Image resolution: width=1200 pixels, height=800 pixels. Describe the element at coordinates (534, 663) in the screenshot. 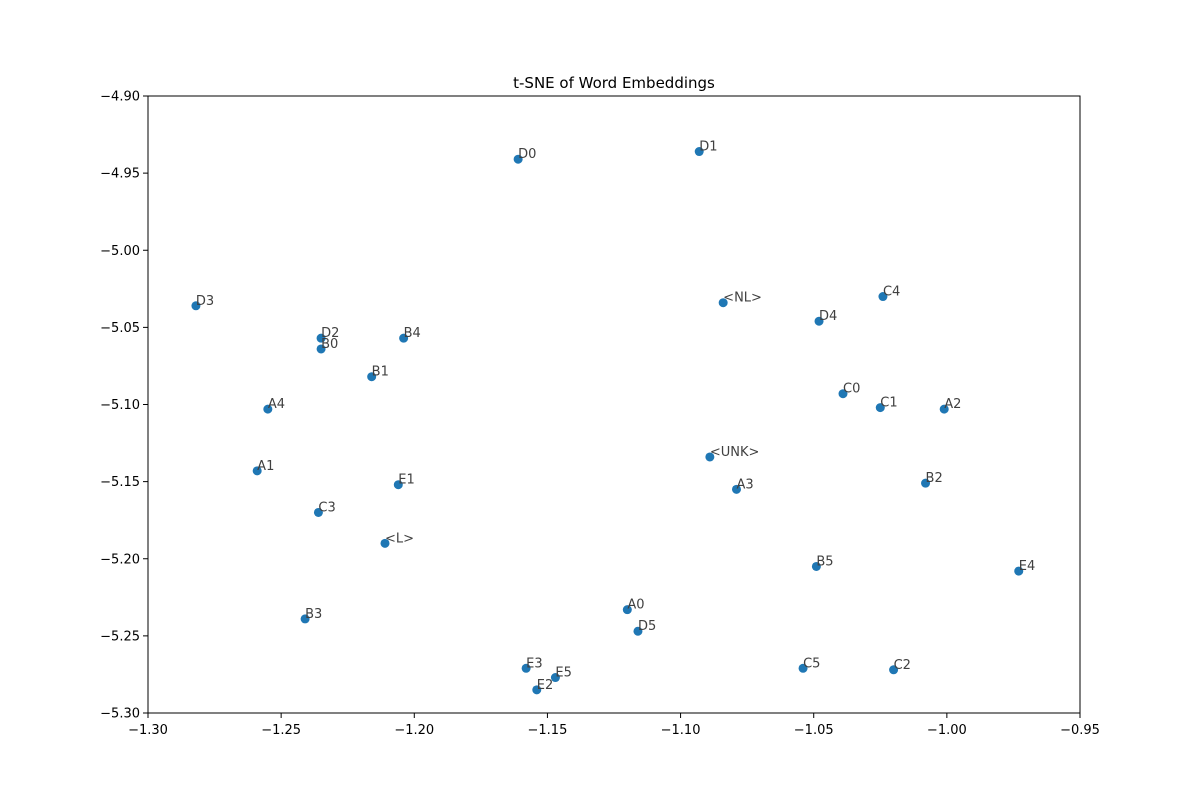

I see `point-label: E3` at that location.